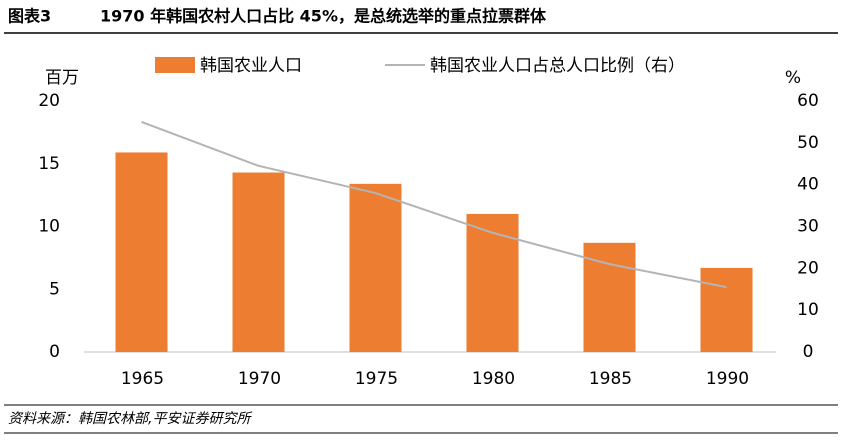 Image resolution: width=851 pixels, height=447 pixels. I want to click on x-tick-label: 1980, so click(493, 379).